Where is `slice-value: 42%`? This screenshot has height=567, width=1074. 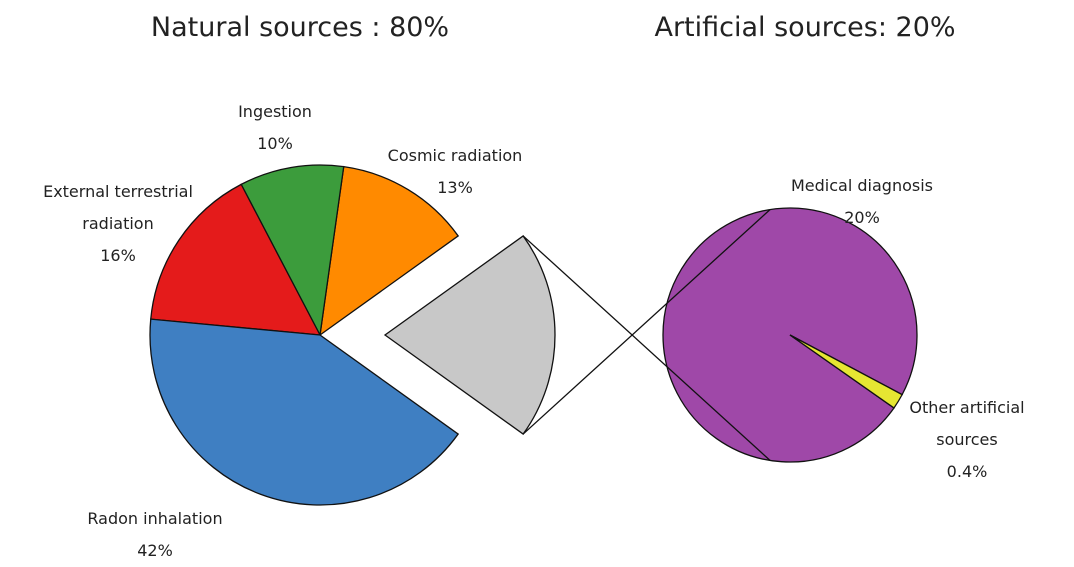
slice-value: 42% is located at coordinates (155, 550).